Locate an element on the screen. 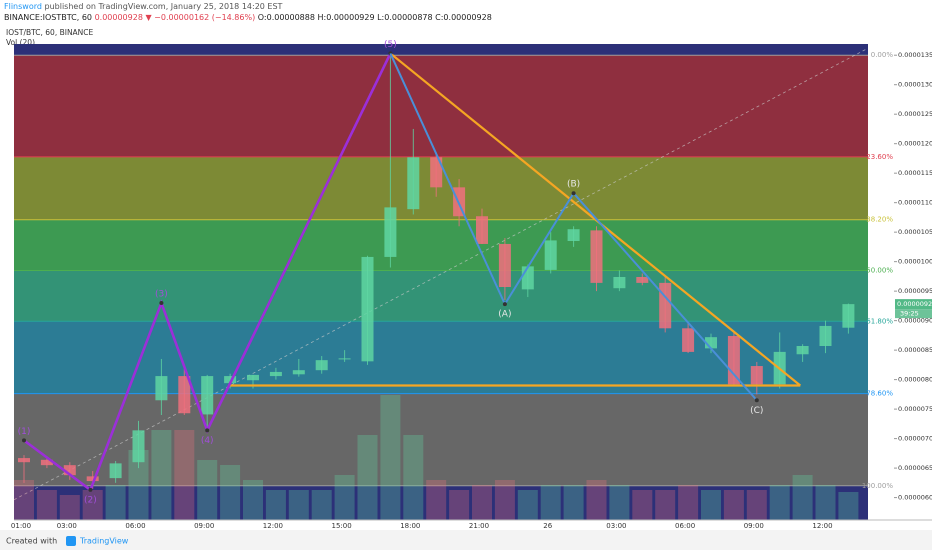 This screenshot has width=932, height=550. change: 0.00000928 ▼ −0.00000162 (−14.86%) is located at coordinates (175, 17).